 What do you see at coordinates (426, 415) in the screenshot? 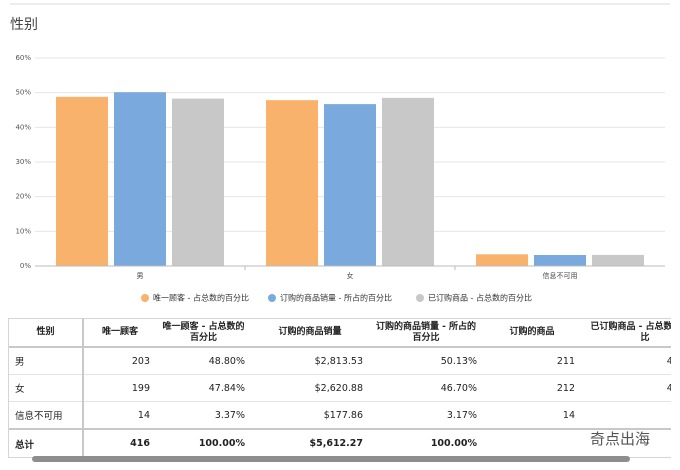
I see `cell: 3.17%` at bounding box center [426, 415].